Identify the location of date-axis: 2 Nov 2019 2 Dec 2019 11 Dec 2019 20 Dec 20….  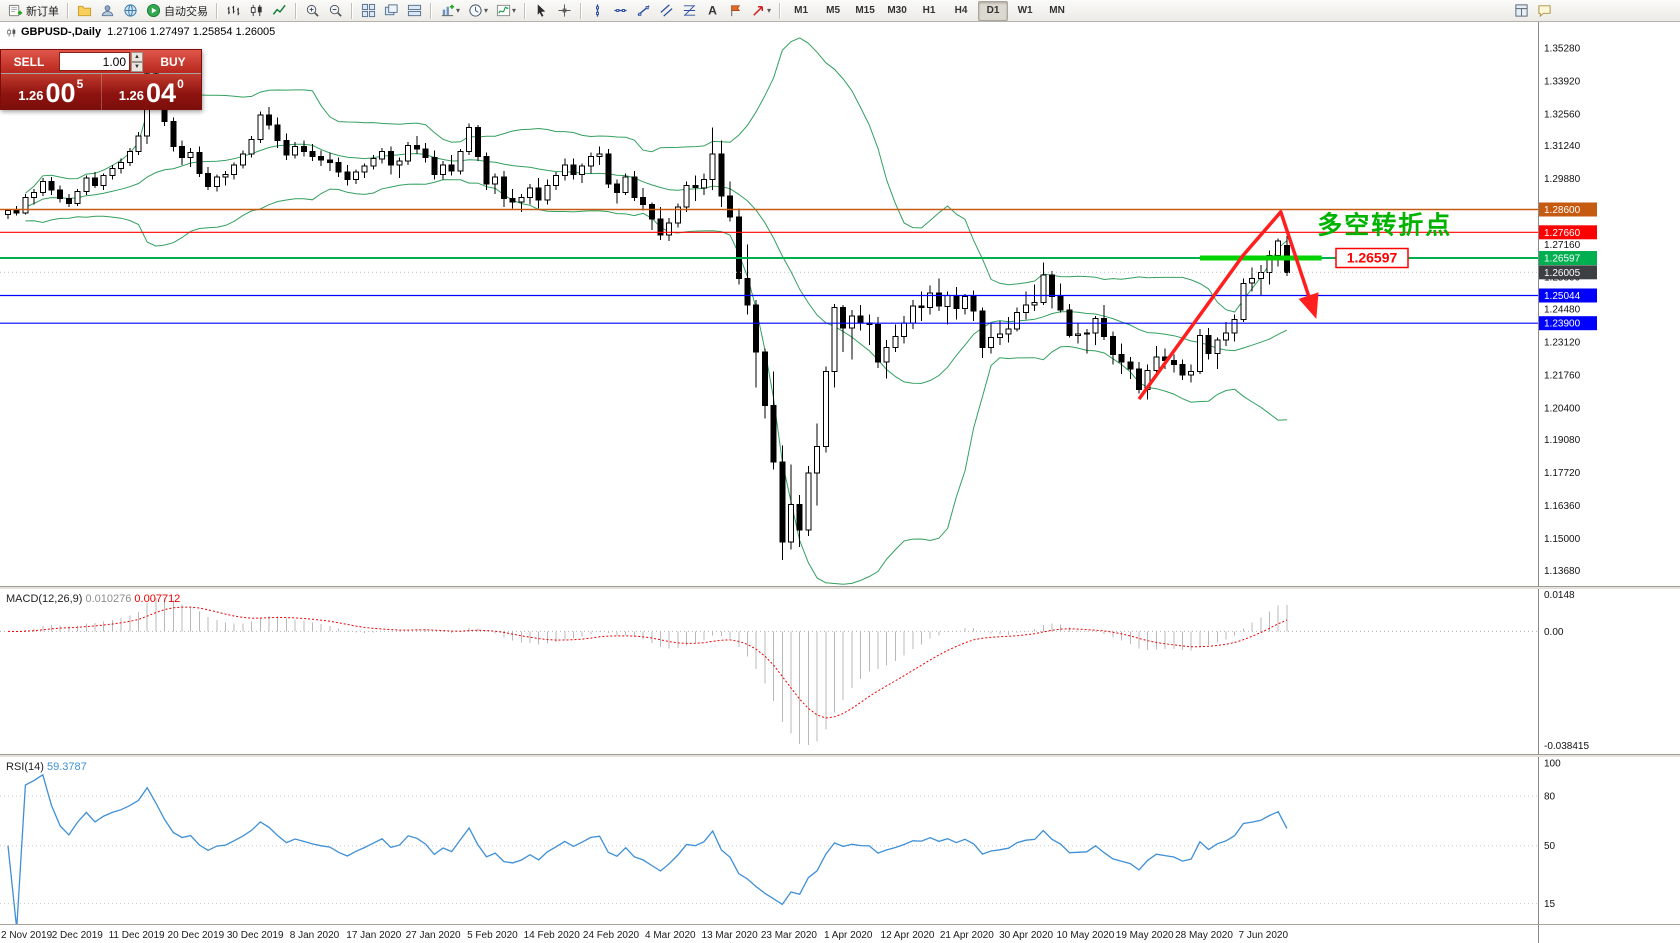
(840, 933).